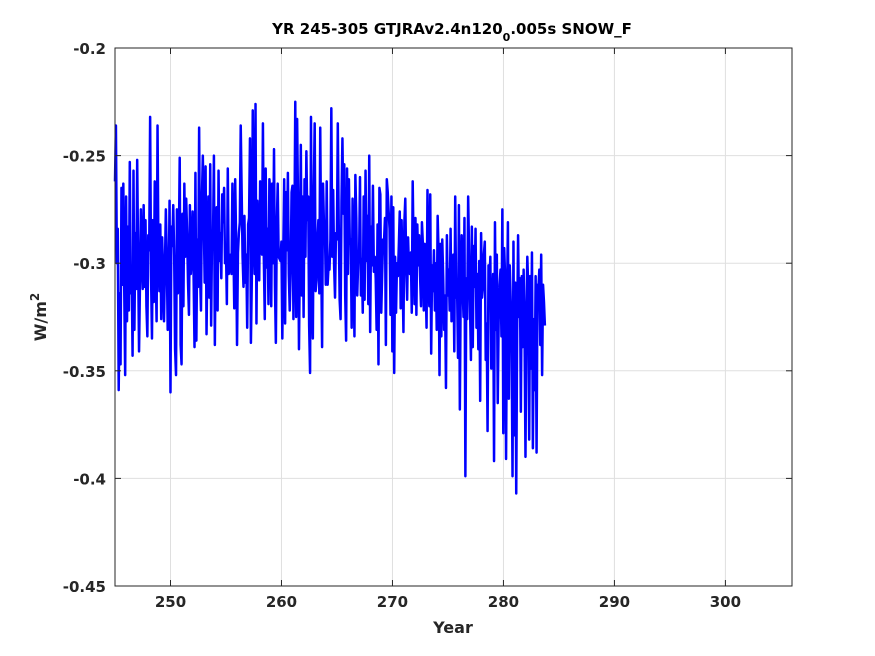  I want to click on y-tick-label: -0.3, so click(89, 264).